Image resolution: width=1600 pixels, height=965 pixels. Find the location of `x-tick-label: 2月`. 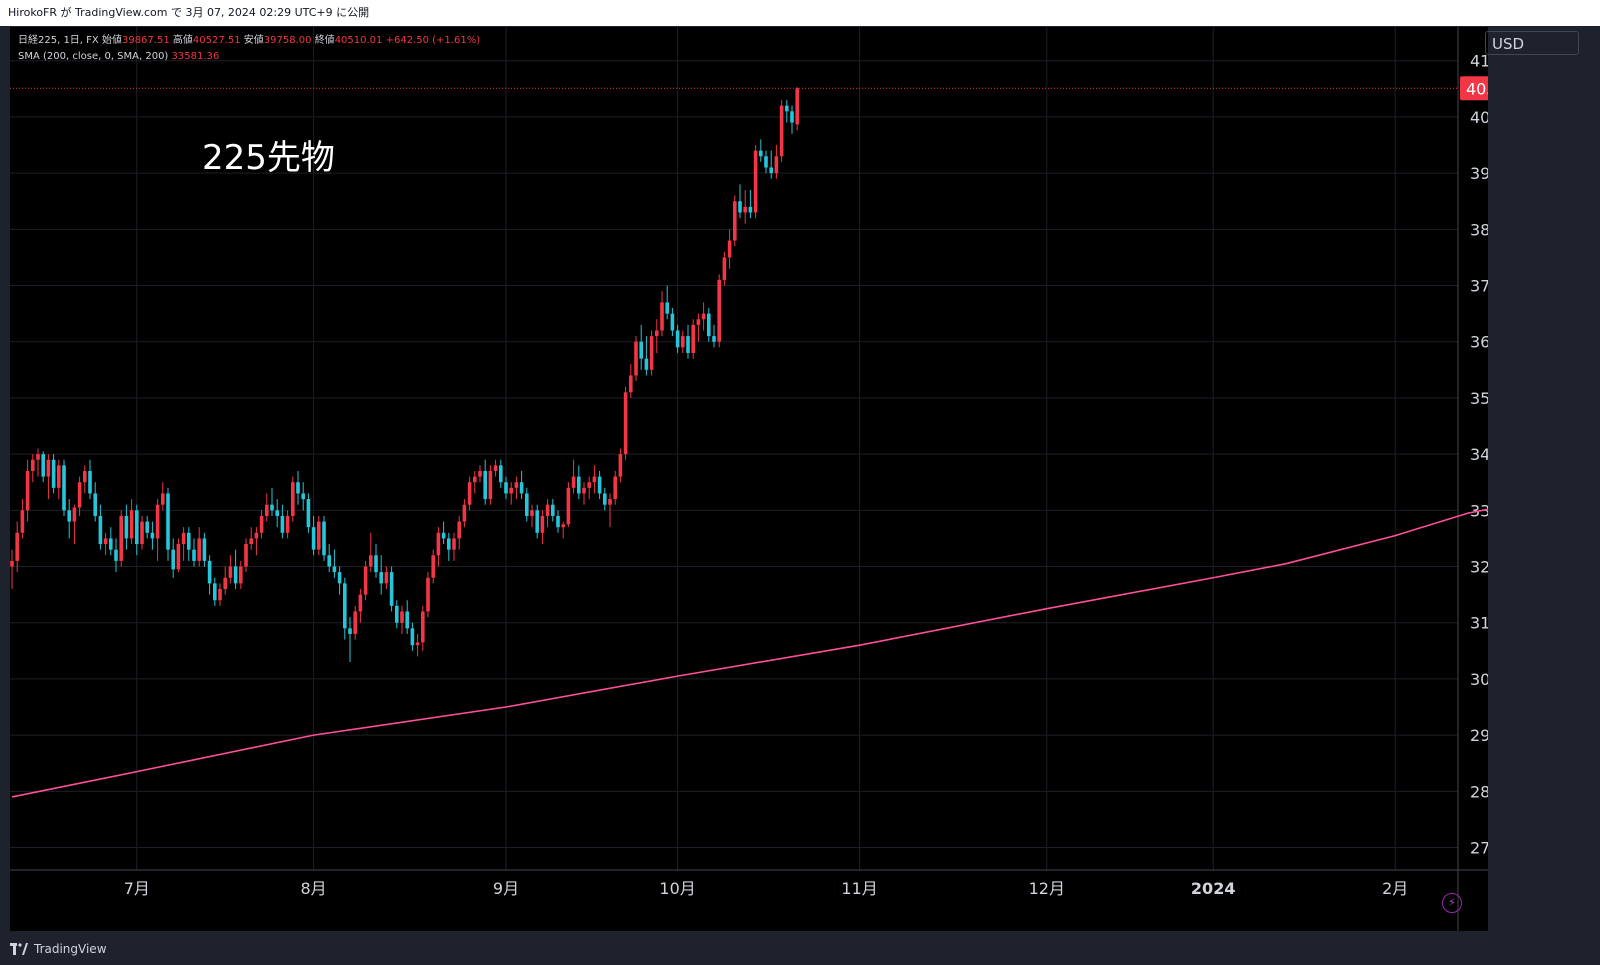

x-tick-label: 2月 is located at coordinates (1395, 888).